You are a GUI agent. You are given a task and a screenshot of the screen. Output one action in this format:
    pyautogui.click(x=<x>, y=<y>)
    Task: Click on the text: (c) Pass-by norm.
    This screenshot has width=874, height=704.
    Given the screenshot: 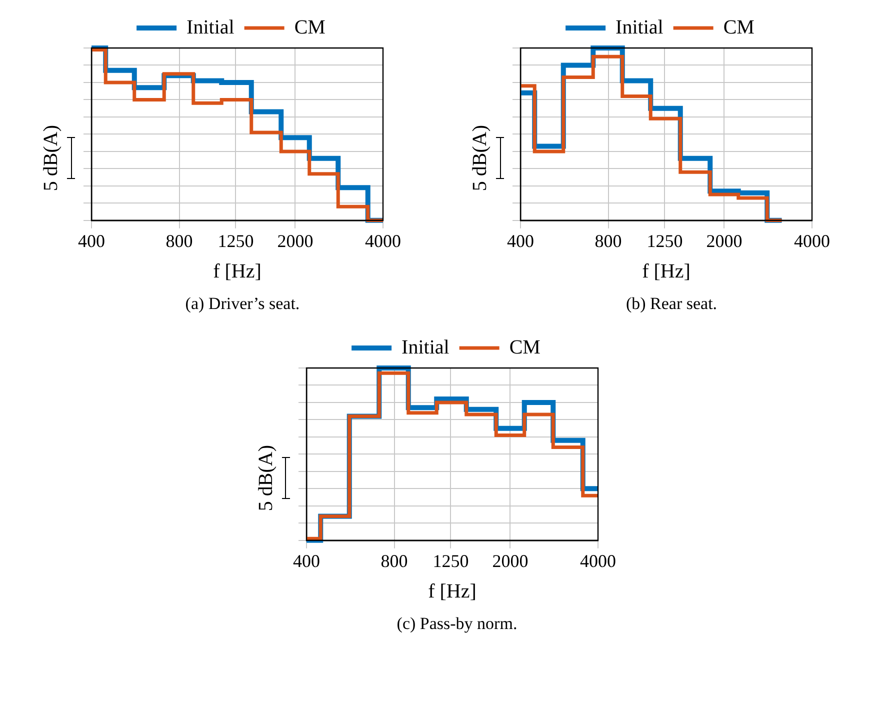 What is the action you would take?
    pyautogui.click(x=457, y=624)
    